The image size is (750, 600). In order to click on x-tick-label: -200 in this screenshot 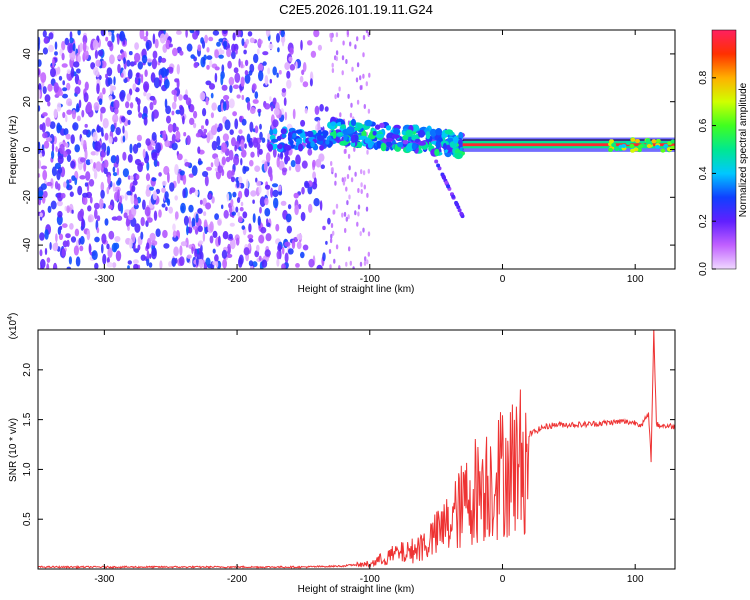, I will do `click(237, 279)`.